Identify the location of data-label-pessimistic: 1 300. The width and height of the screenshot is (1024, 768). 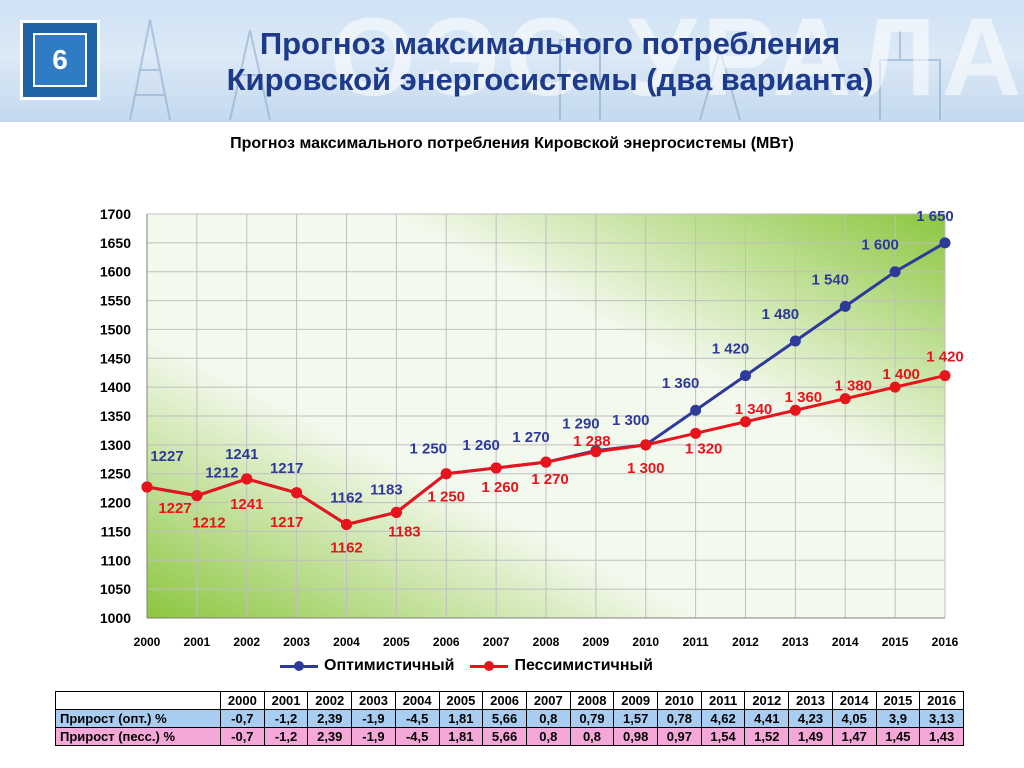
(646, 468).